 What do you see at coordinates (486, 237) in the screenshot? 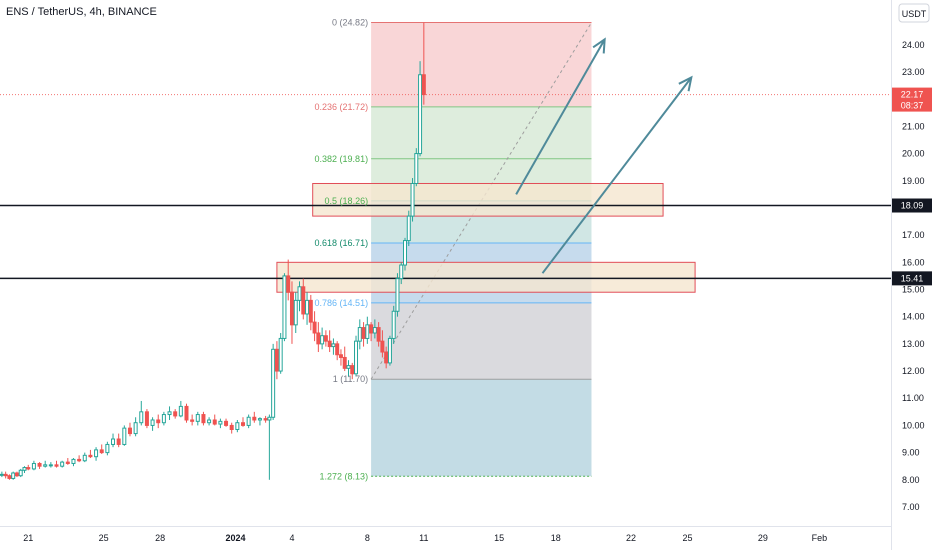
I see `support-zones` at bounding box center [486, 237].